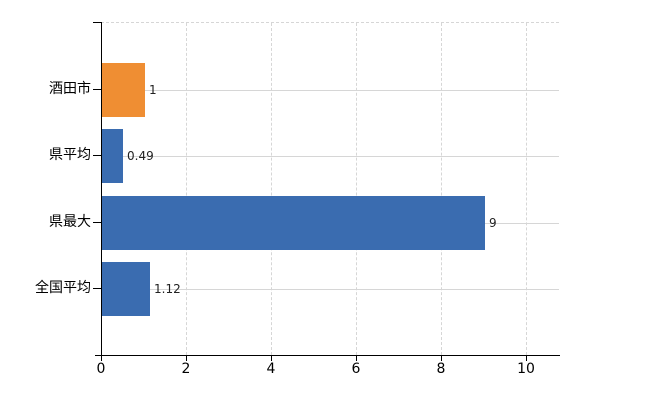 Image resolution: width=650 pixels, height=400 pixels. What do you see at coordinates (101, 369) in the screenshot?
I see `x-tick-label: 0` at bounding box center [101, 369].